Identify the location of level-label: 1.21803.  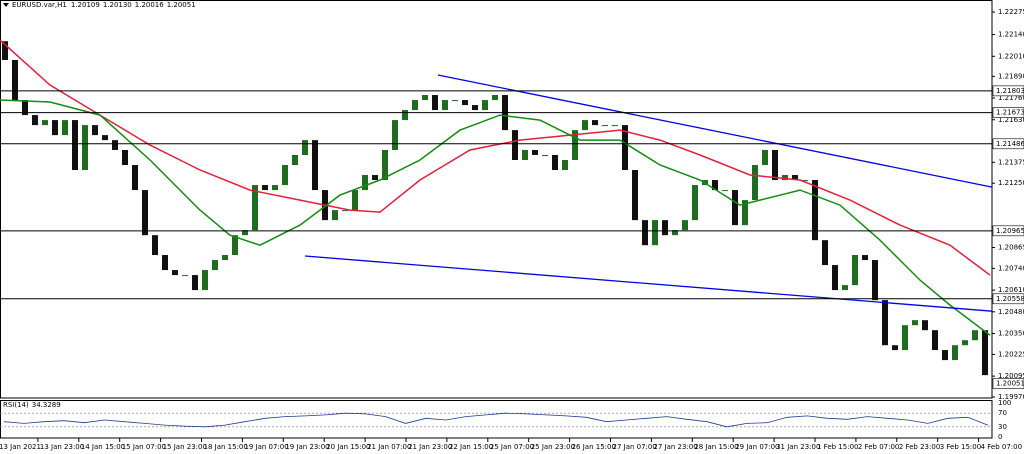
(1010, 91).